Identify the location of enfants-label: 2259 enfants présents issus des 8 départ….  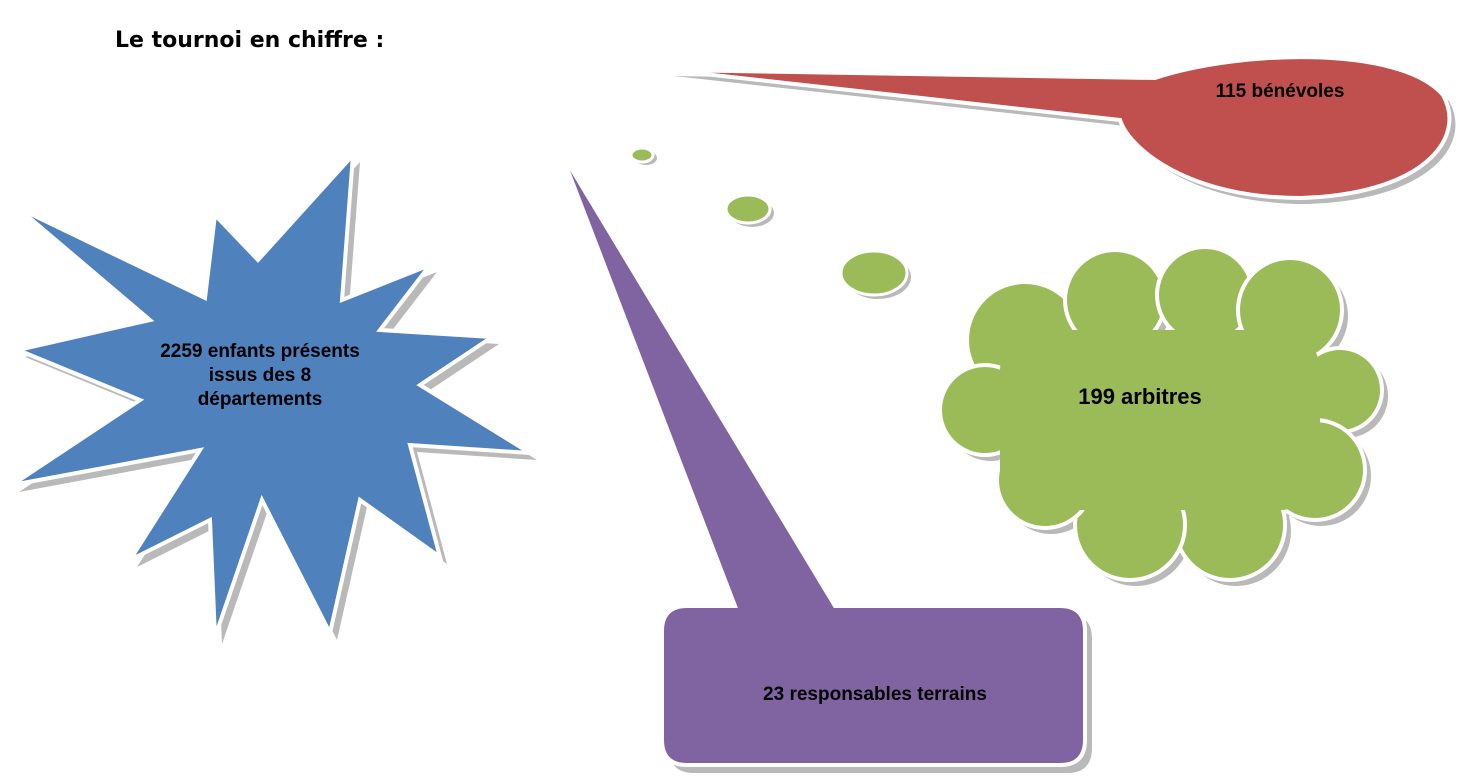
(260, 376).